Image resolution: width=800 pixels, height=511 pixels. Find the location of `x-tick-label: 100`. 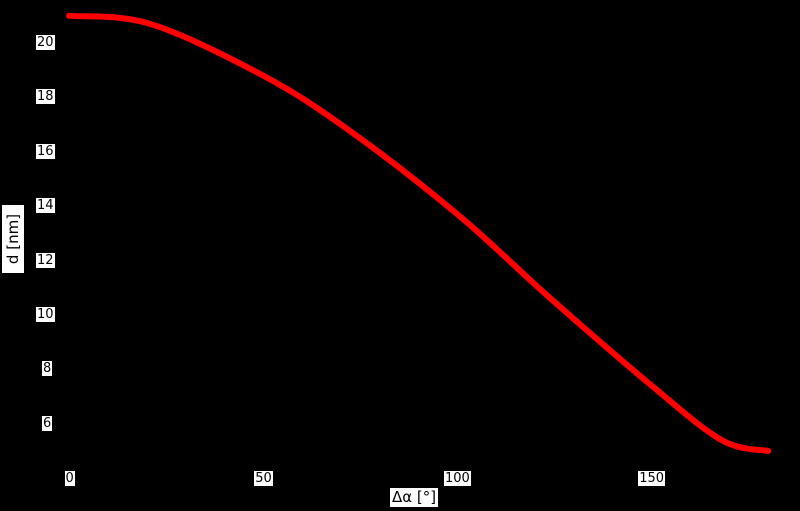

x-tick-label: 100 is located at coordinates (457, 478).